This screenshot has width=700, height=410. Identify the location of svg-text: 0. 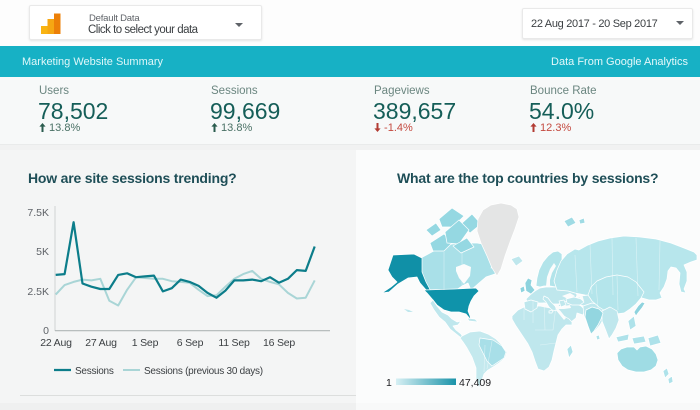
(46, 331).